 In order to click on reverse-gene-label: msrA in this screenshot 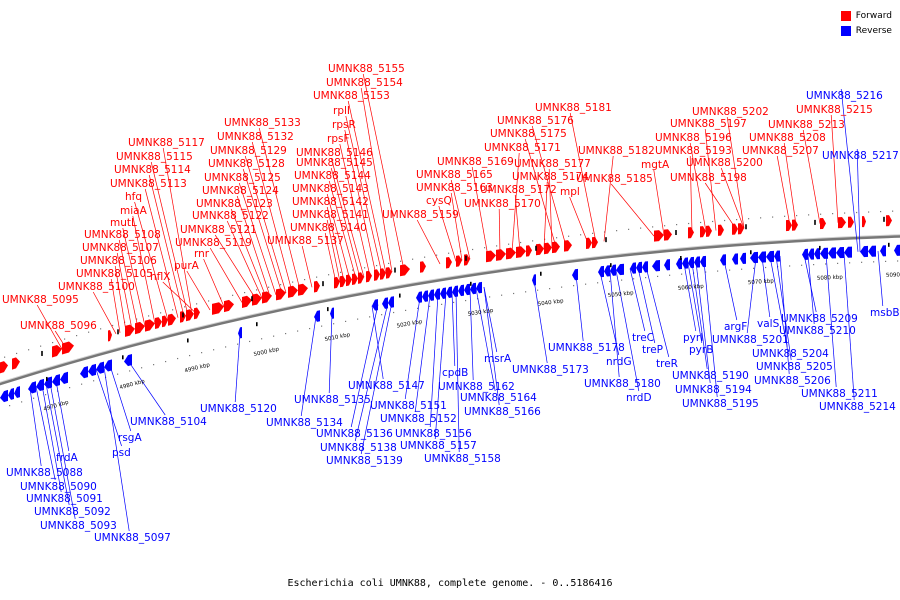, I will do `click(498, 359)`.